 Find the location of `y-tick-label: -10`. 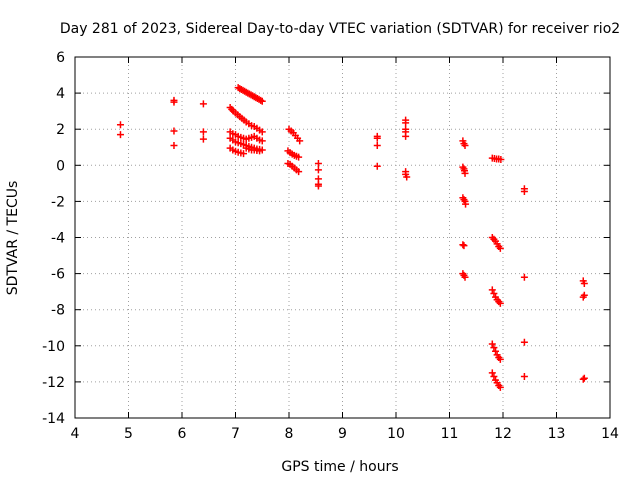

y-tick-label: -10 is located at coordinates (53, 347).